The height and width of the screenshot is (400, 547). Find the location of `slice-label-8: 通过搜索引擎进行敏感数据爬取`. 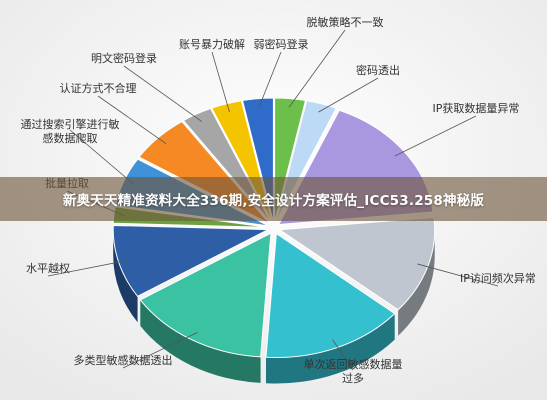

slice-label-8: 通过搜索引擎进行敏感数据爬取 is located at coordinates (70, 131).